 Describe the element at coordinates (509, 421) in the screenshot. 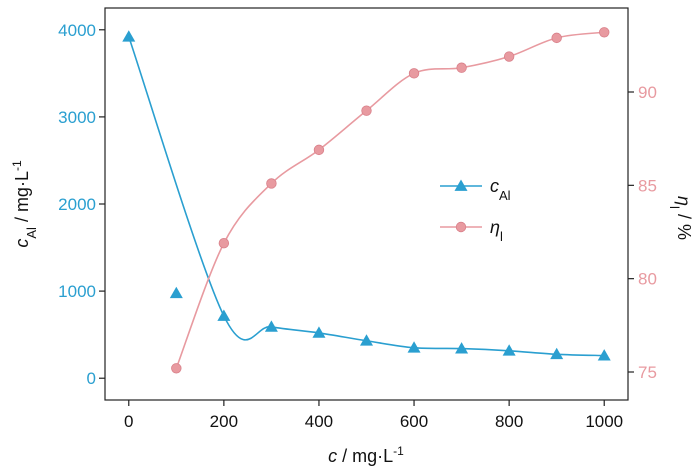

I see `x-tick-label: 800` at that location.